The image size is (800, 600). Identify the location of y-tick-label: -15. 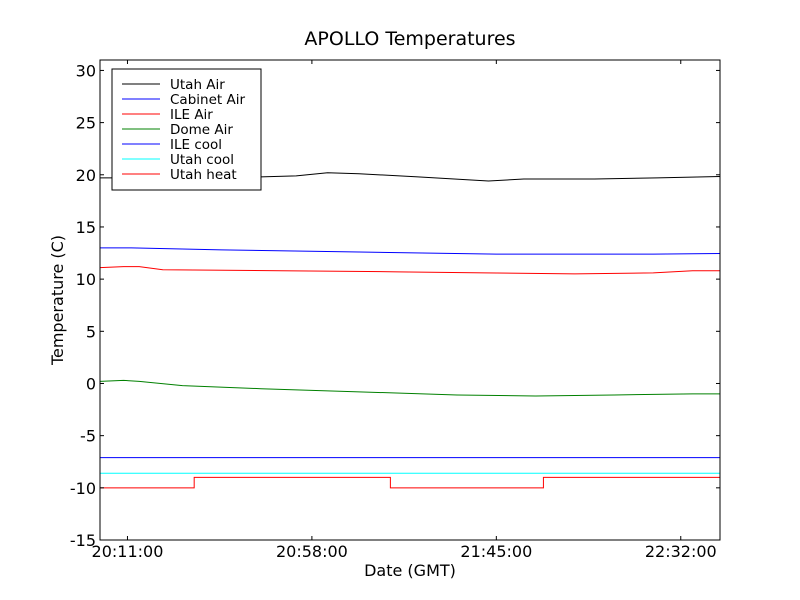
(83, 540).